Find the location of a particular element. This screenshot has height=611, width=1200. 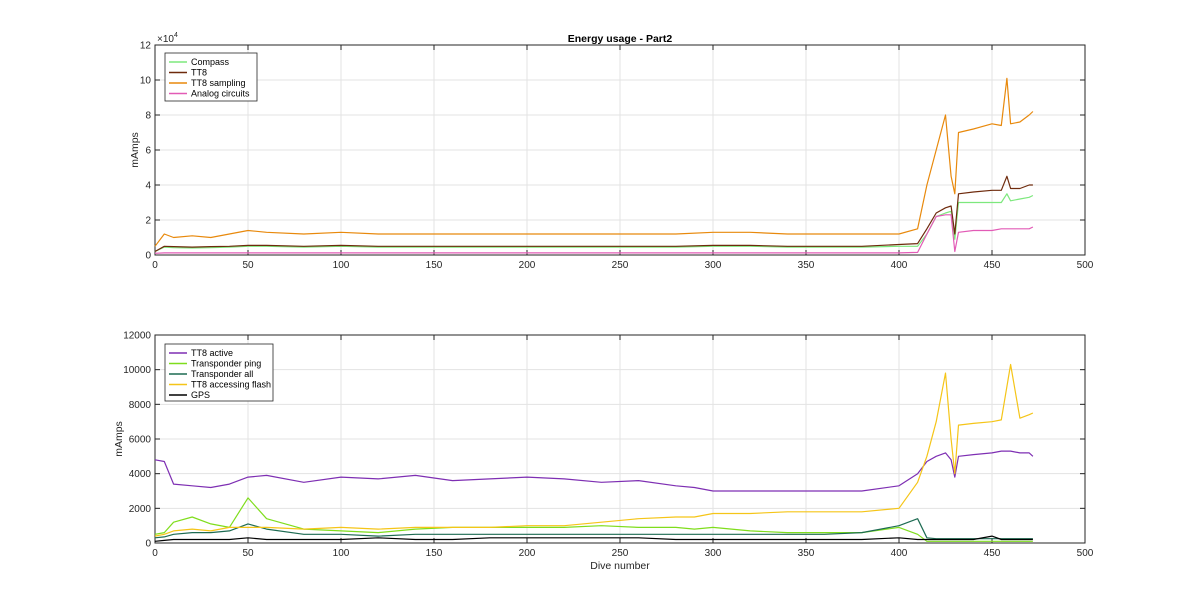

y-tick-label: 6000 is located at coordinates (140, 440).